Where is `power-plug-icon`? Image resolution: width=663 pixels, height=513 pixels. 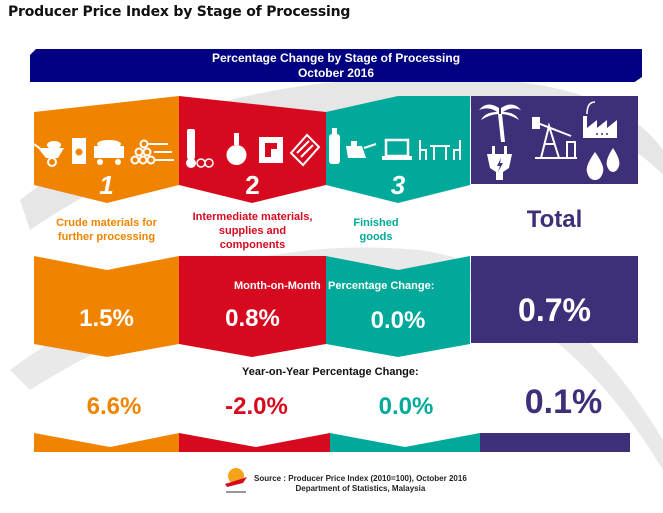
power-plug-icon is located at coordinates (499, 163).